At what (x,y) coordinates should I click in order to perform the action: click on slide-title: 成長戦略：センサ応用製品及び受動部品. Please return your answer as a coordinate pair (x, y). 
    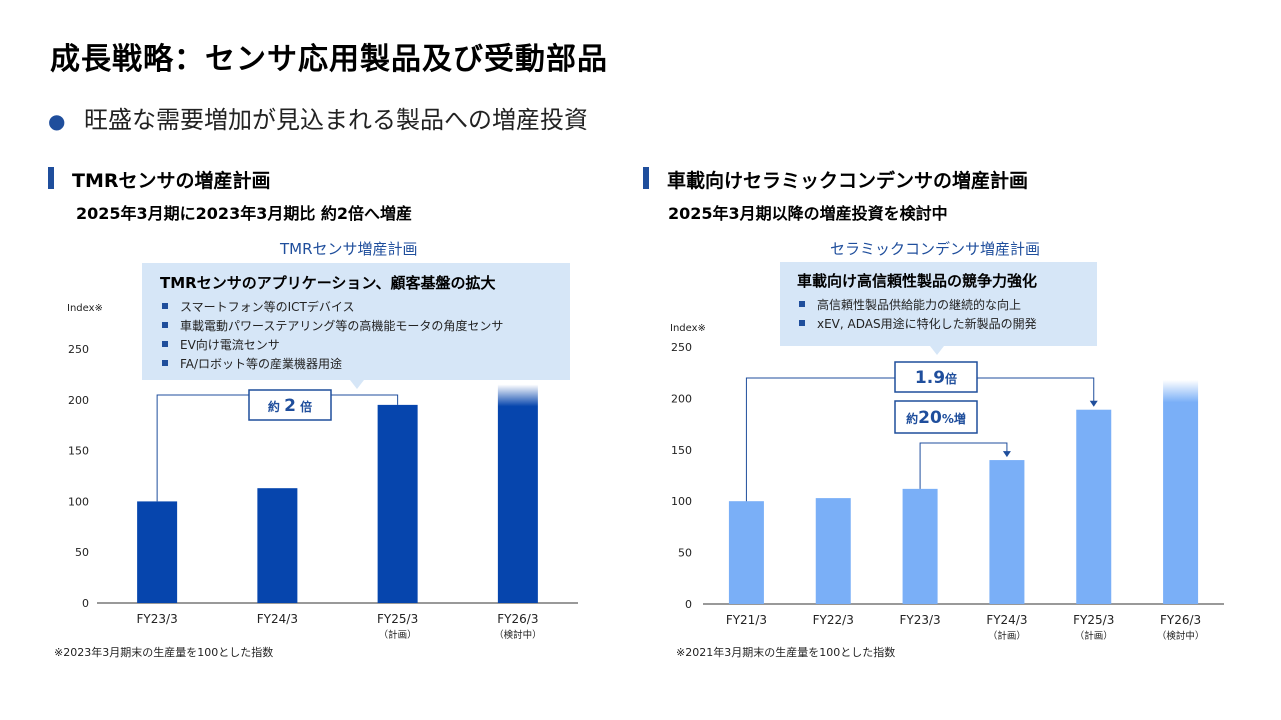
    Looking at the image, I should click on (329, 59).